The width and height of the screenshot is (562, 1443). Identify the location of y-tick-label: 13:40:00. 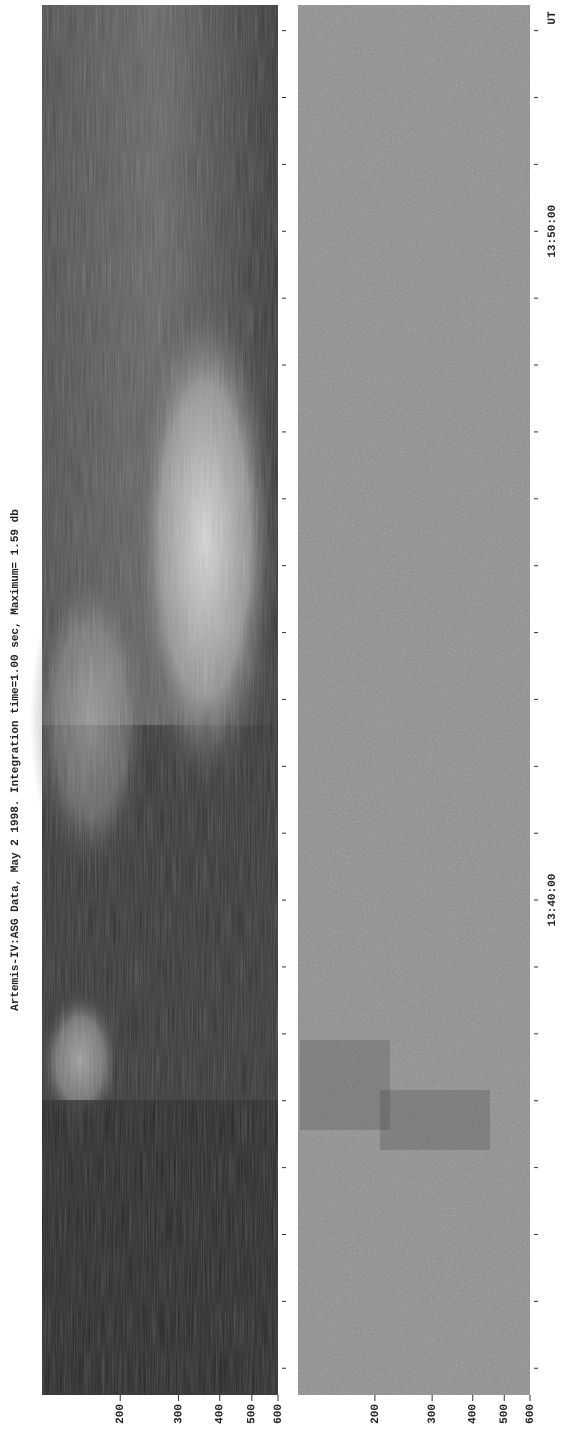
(553, 900).